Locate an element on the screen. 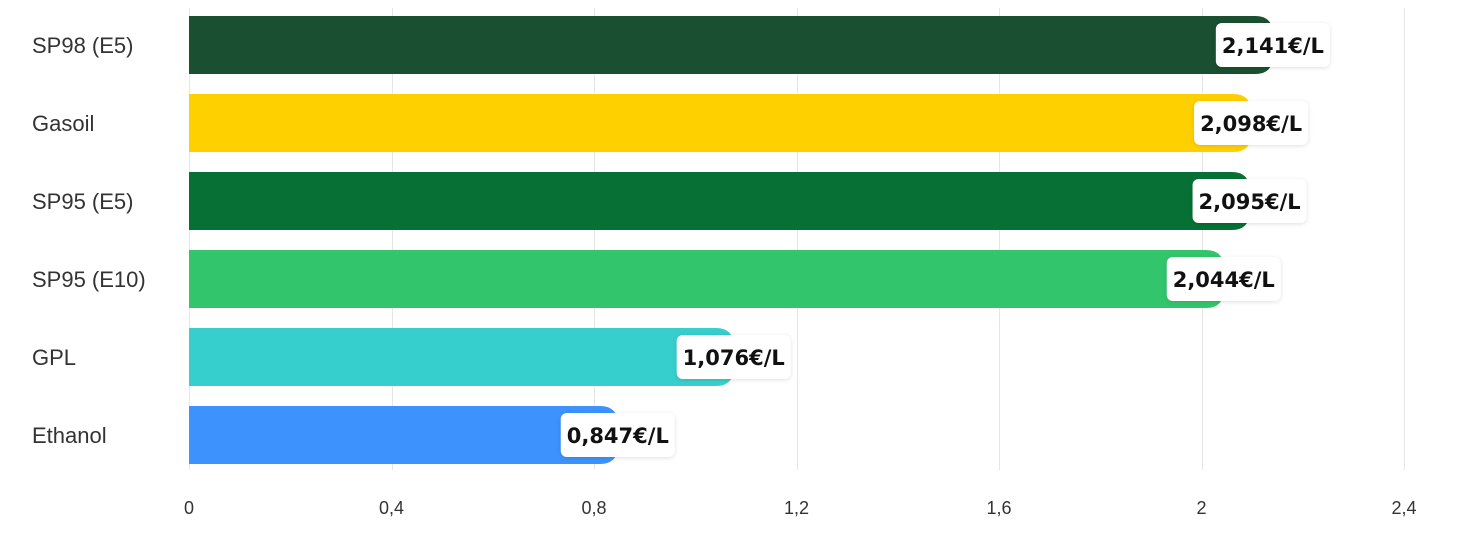 Image resolution: width=1464 pixels, height=541 pixels. category-label: SP98 (E5) is located at coordinates (83, 45).